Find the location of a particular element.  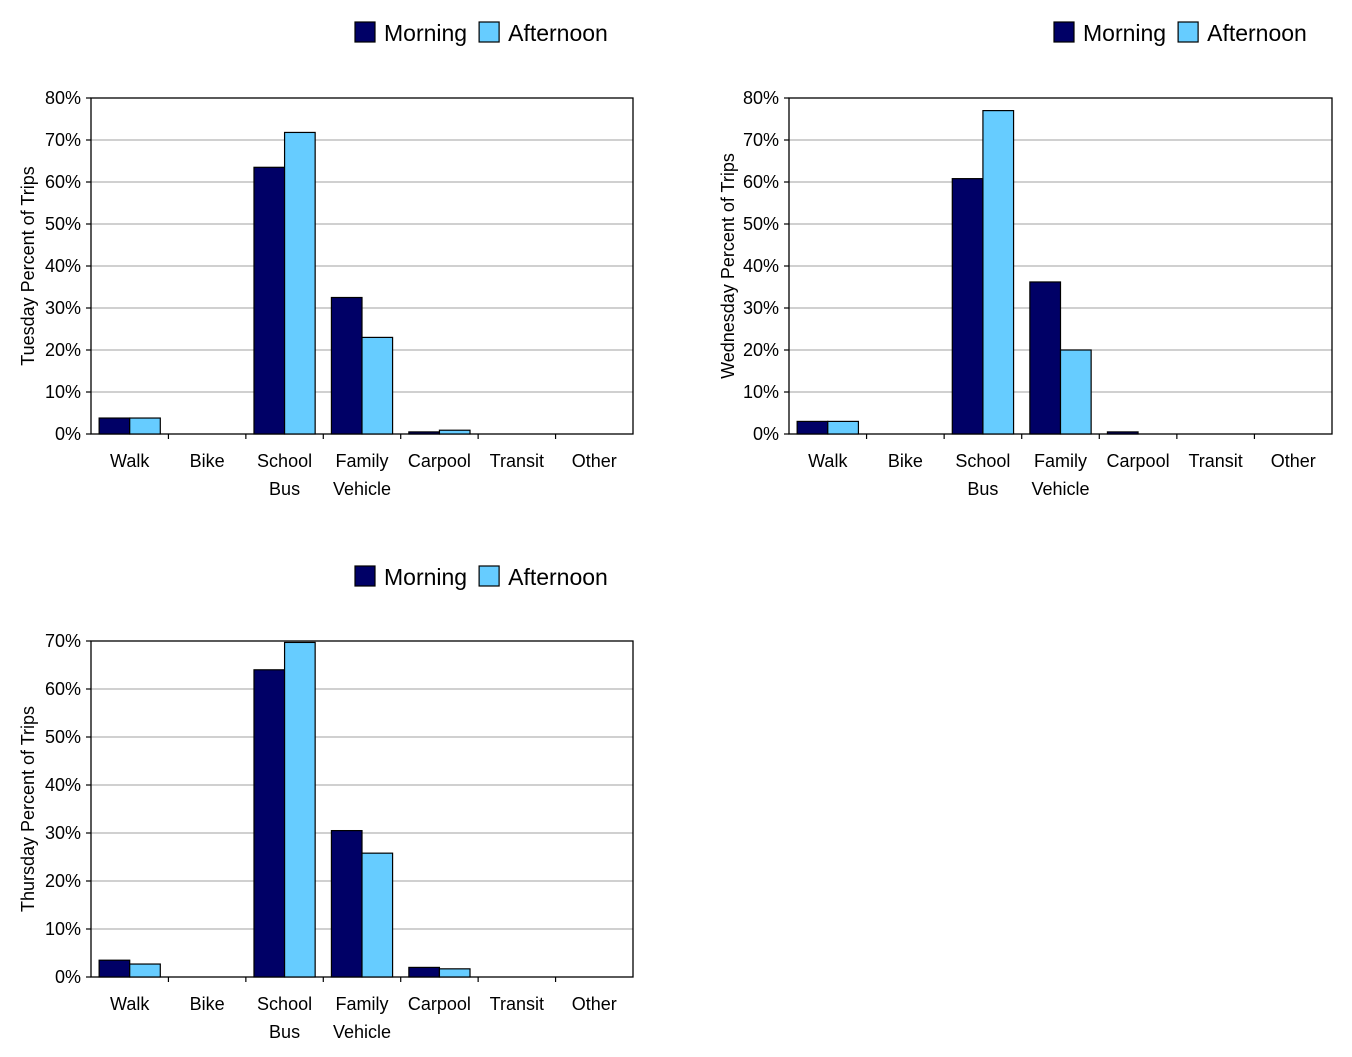

y-axis-label: Thursday Percent of Trips is located at coordinates (28, 809).